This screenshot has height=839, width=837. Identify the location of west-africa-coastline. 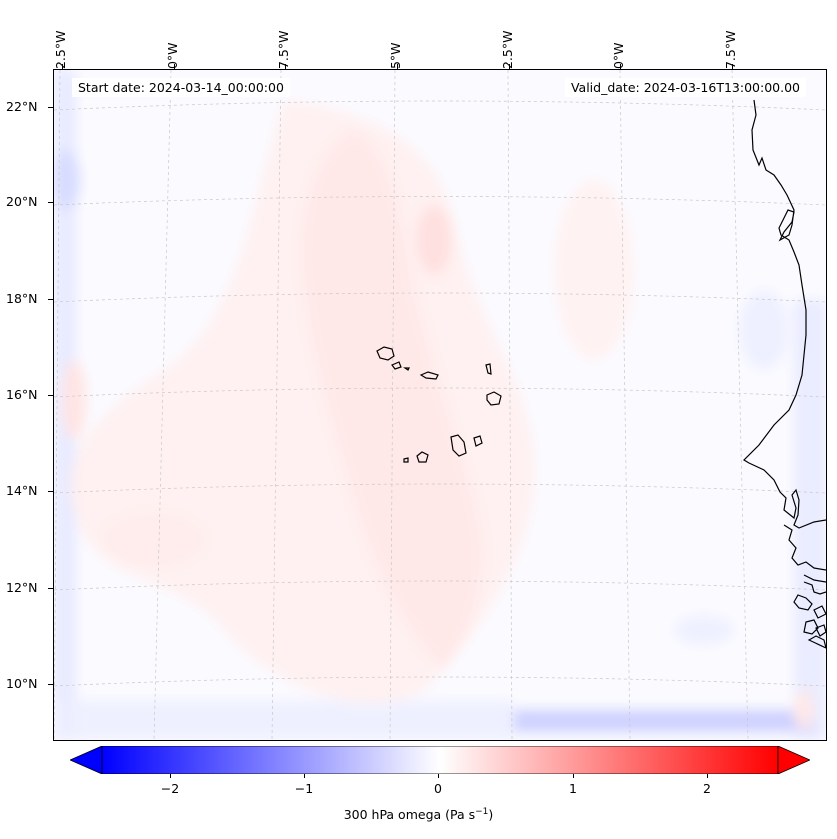
(784, 374).